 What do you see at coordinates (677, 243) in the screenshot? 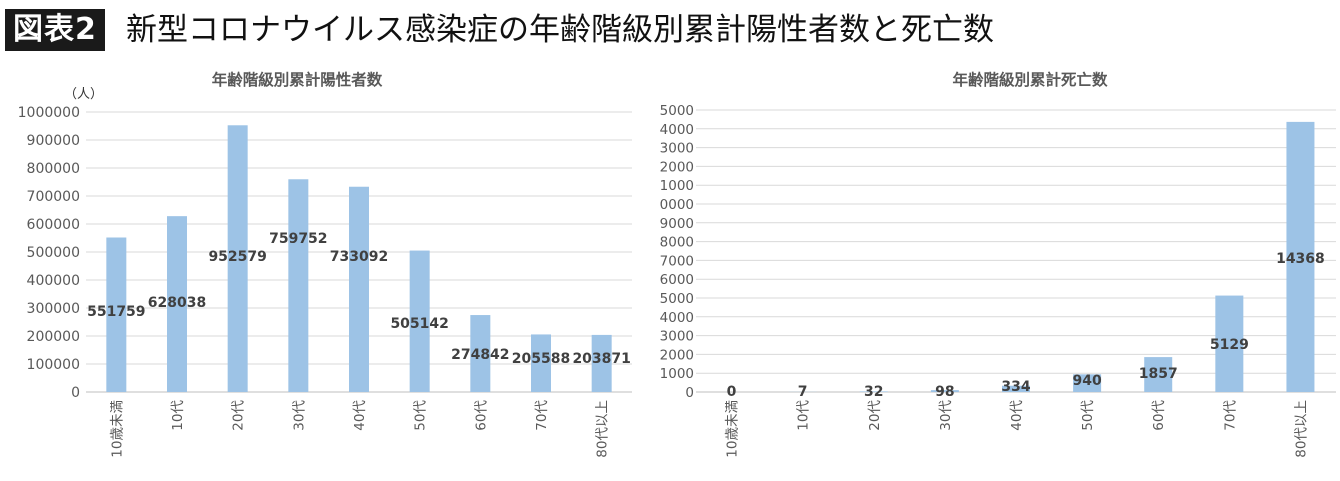
I see `y-tick-label: 8000` at bounding box center [677, 243].